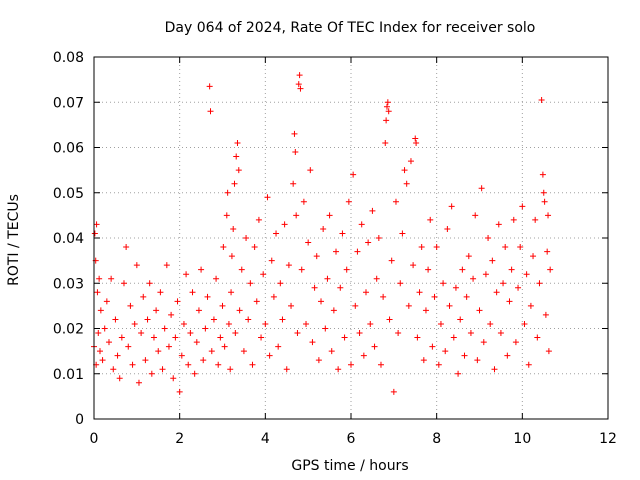  I want to click on x-tick-label: 6, so click(351, 439).